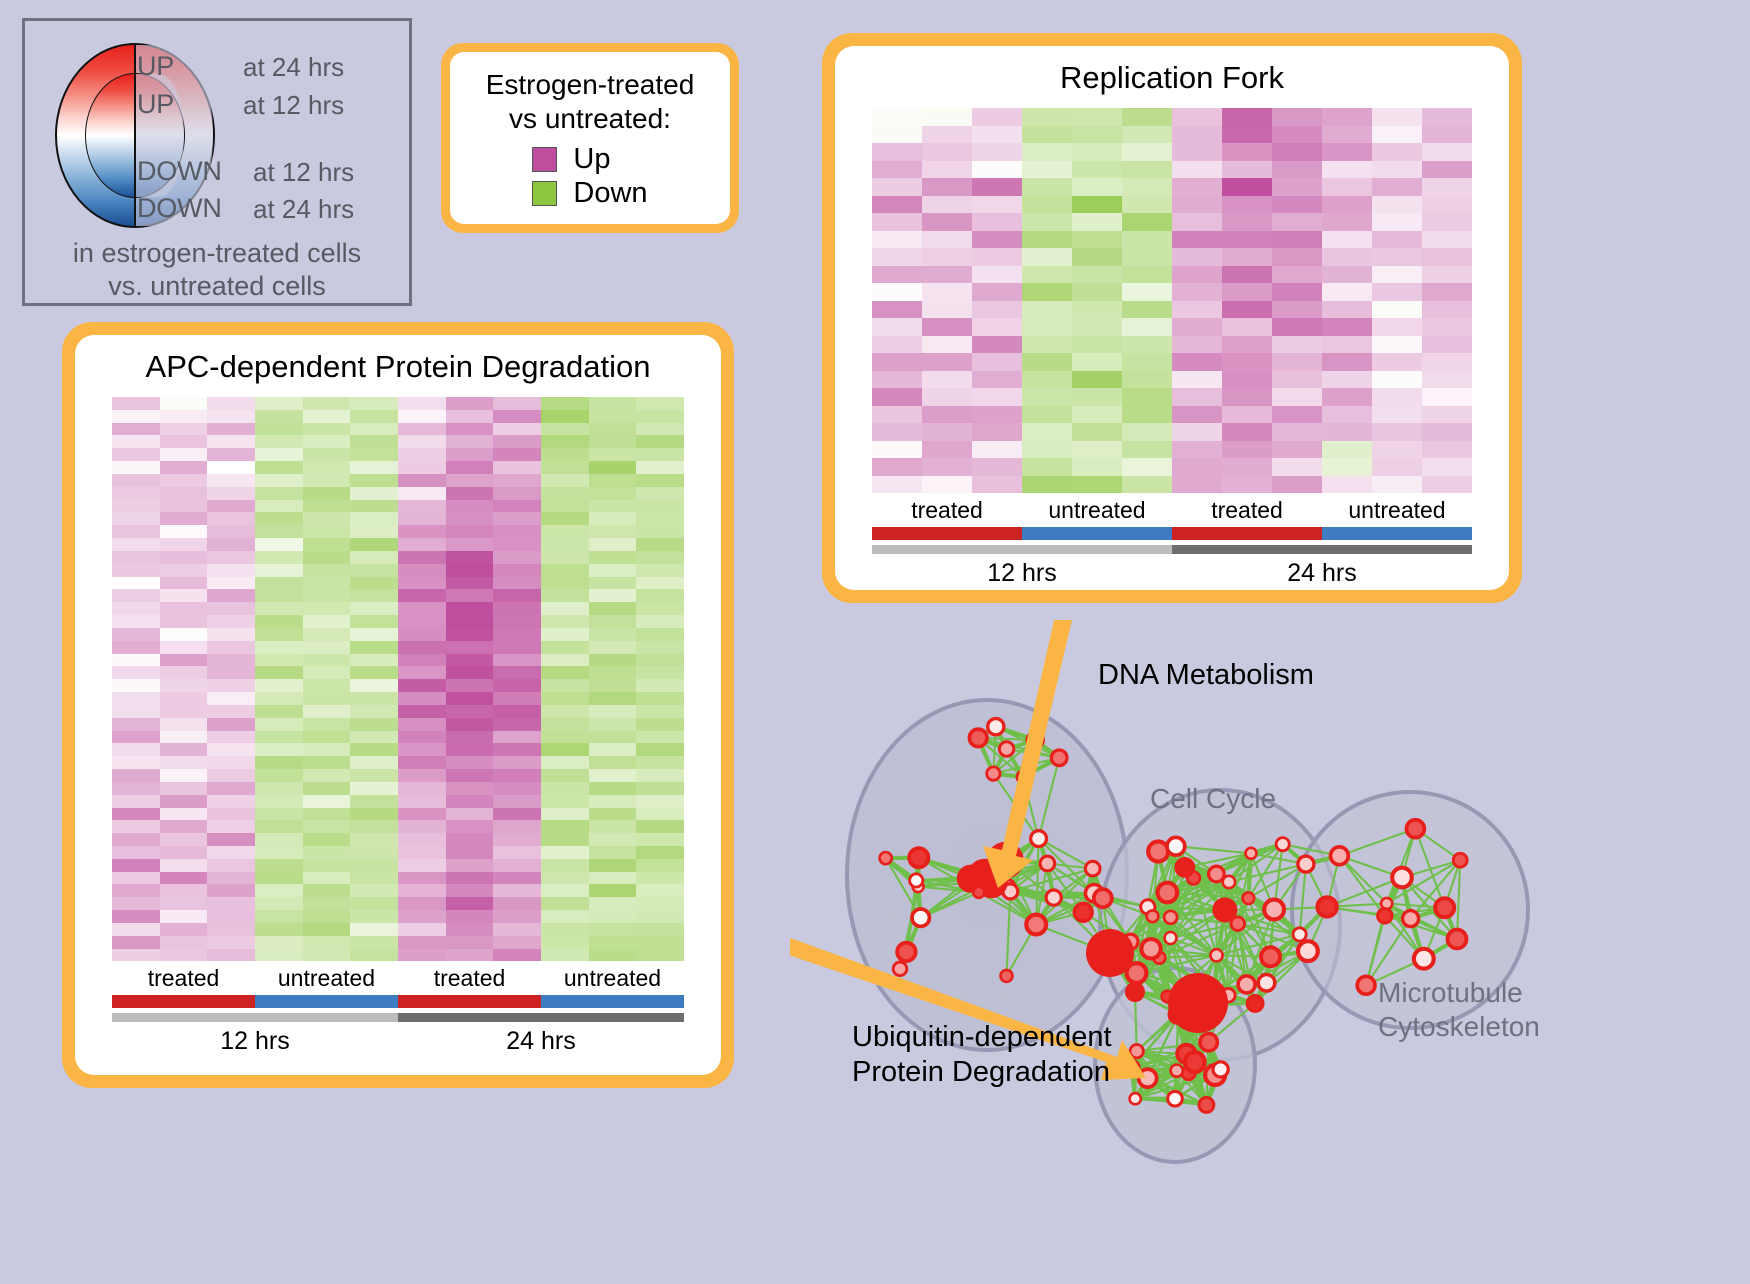  Describe the element at coordinates (1097, 533) in the screenshot. I see `condition-colorbar-segment` at that location.